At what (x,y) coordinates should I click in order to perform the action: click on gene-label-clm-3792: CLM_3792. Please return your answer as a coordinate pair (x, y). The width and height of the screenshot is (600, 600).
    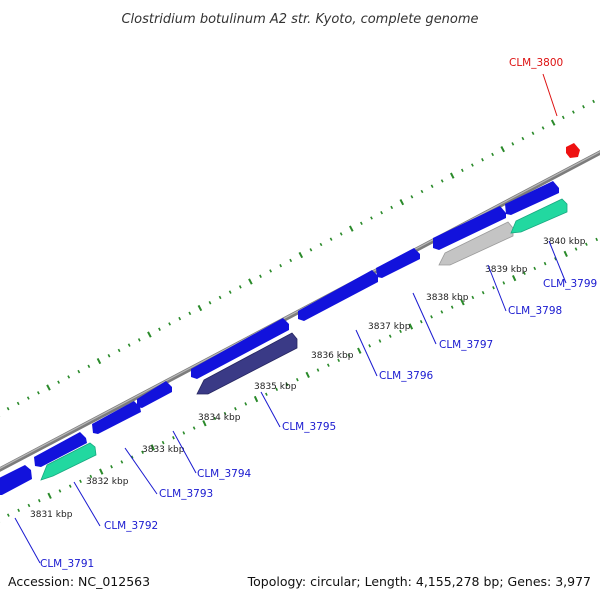
    Looking at the image, I should click on (131, 526).